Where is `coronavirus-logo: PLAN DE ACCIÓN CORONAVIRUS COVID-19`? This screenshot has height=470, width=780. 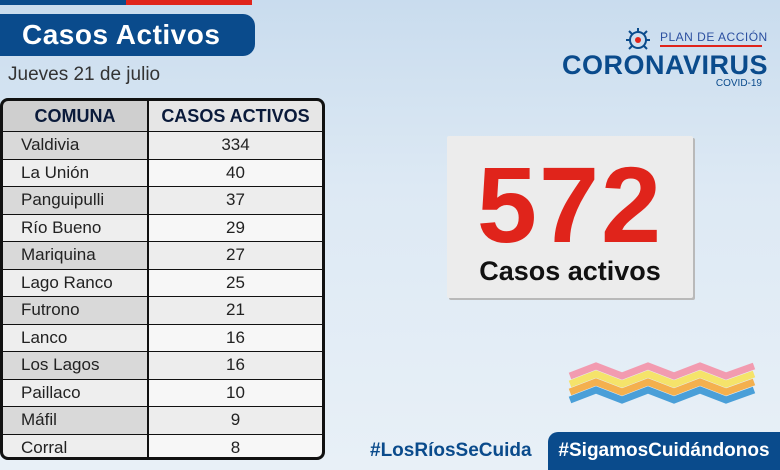 coronavirus-logo: PLAN DE ACCIÓN CORONAVIRUS COVID-19 is located at coordinates (665, 57).